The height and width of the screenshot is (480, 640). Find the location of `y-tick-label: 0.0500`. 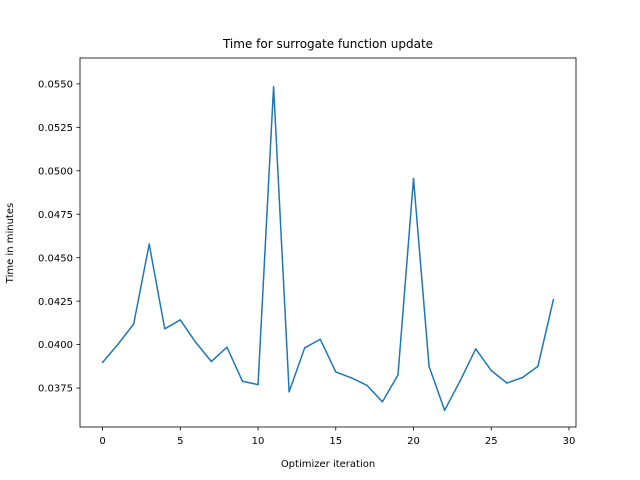

y-tick-label: 0.0500 is located at coordinates (55, 171).